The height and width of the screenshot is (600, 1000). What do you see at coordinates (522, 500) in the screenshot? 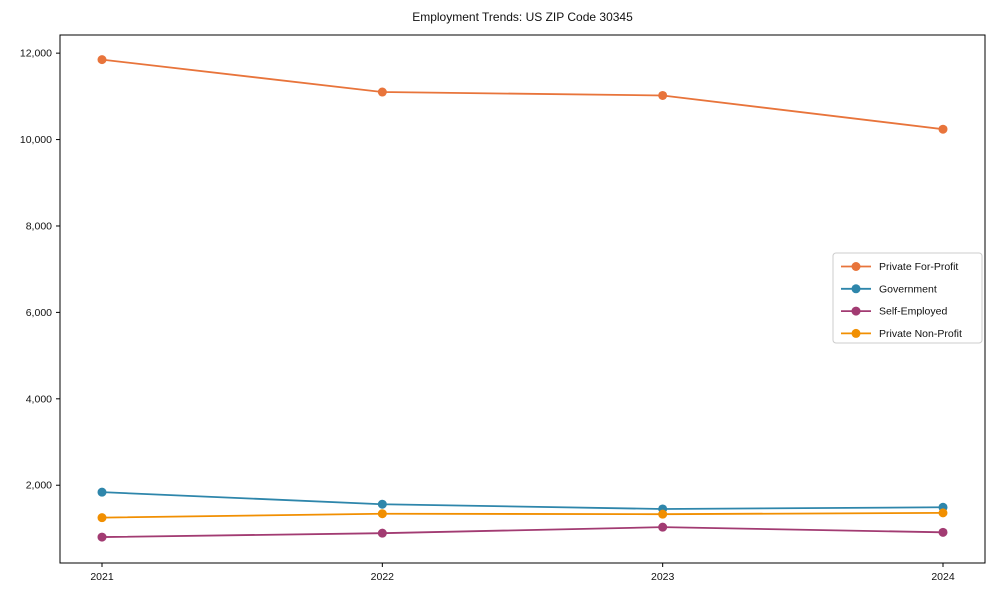
I see `series-line-government` at bounding box center [522, 500].